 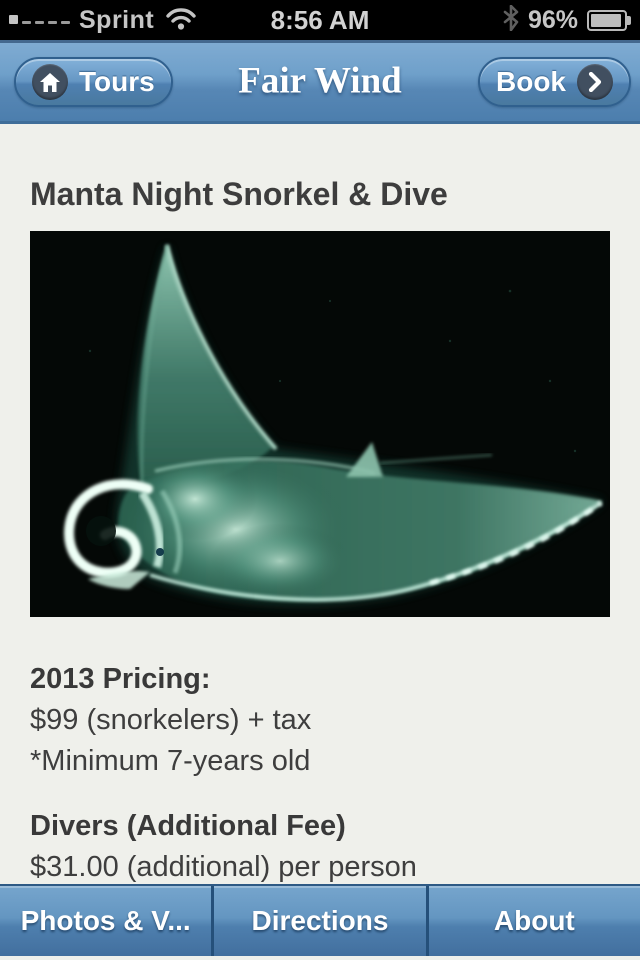 I want to click on battery-percent-label: 96%, so click(x=552, y=19).